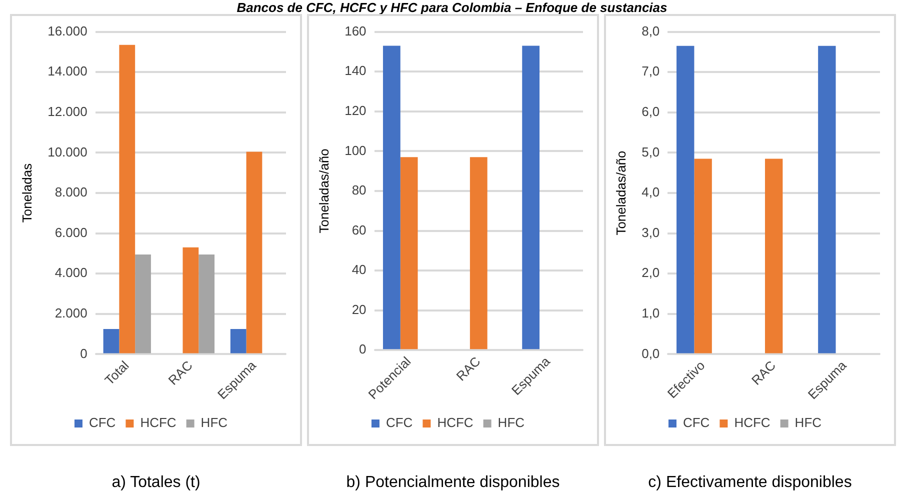 This screenshot has height=499, width=904. Describe the element at coordinates (651, 30) in the screenshot. I see `y-tick-label: 8,0` at that location.